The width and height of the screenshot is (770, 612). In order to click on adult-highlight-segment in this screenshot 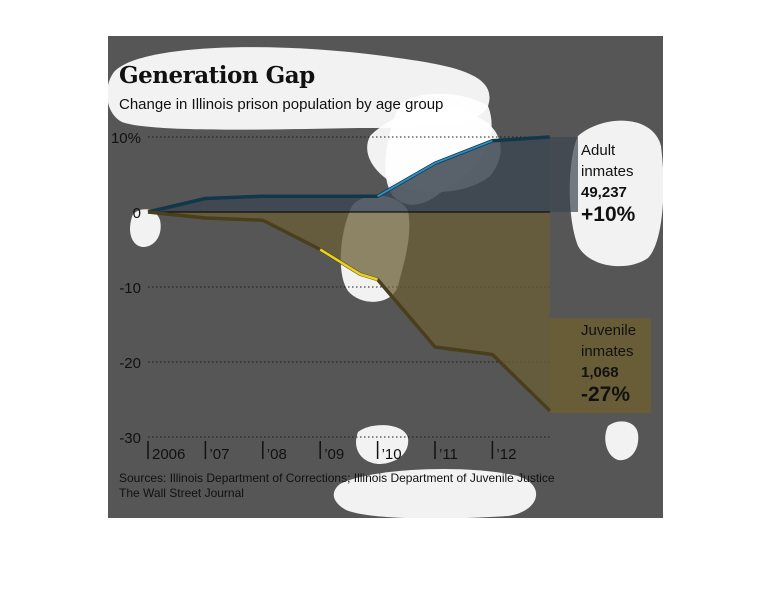, I will do `click(435, 168)`.